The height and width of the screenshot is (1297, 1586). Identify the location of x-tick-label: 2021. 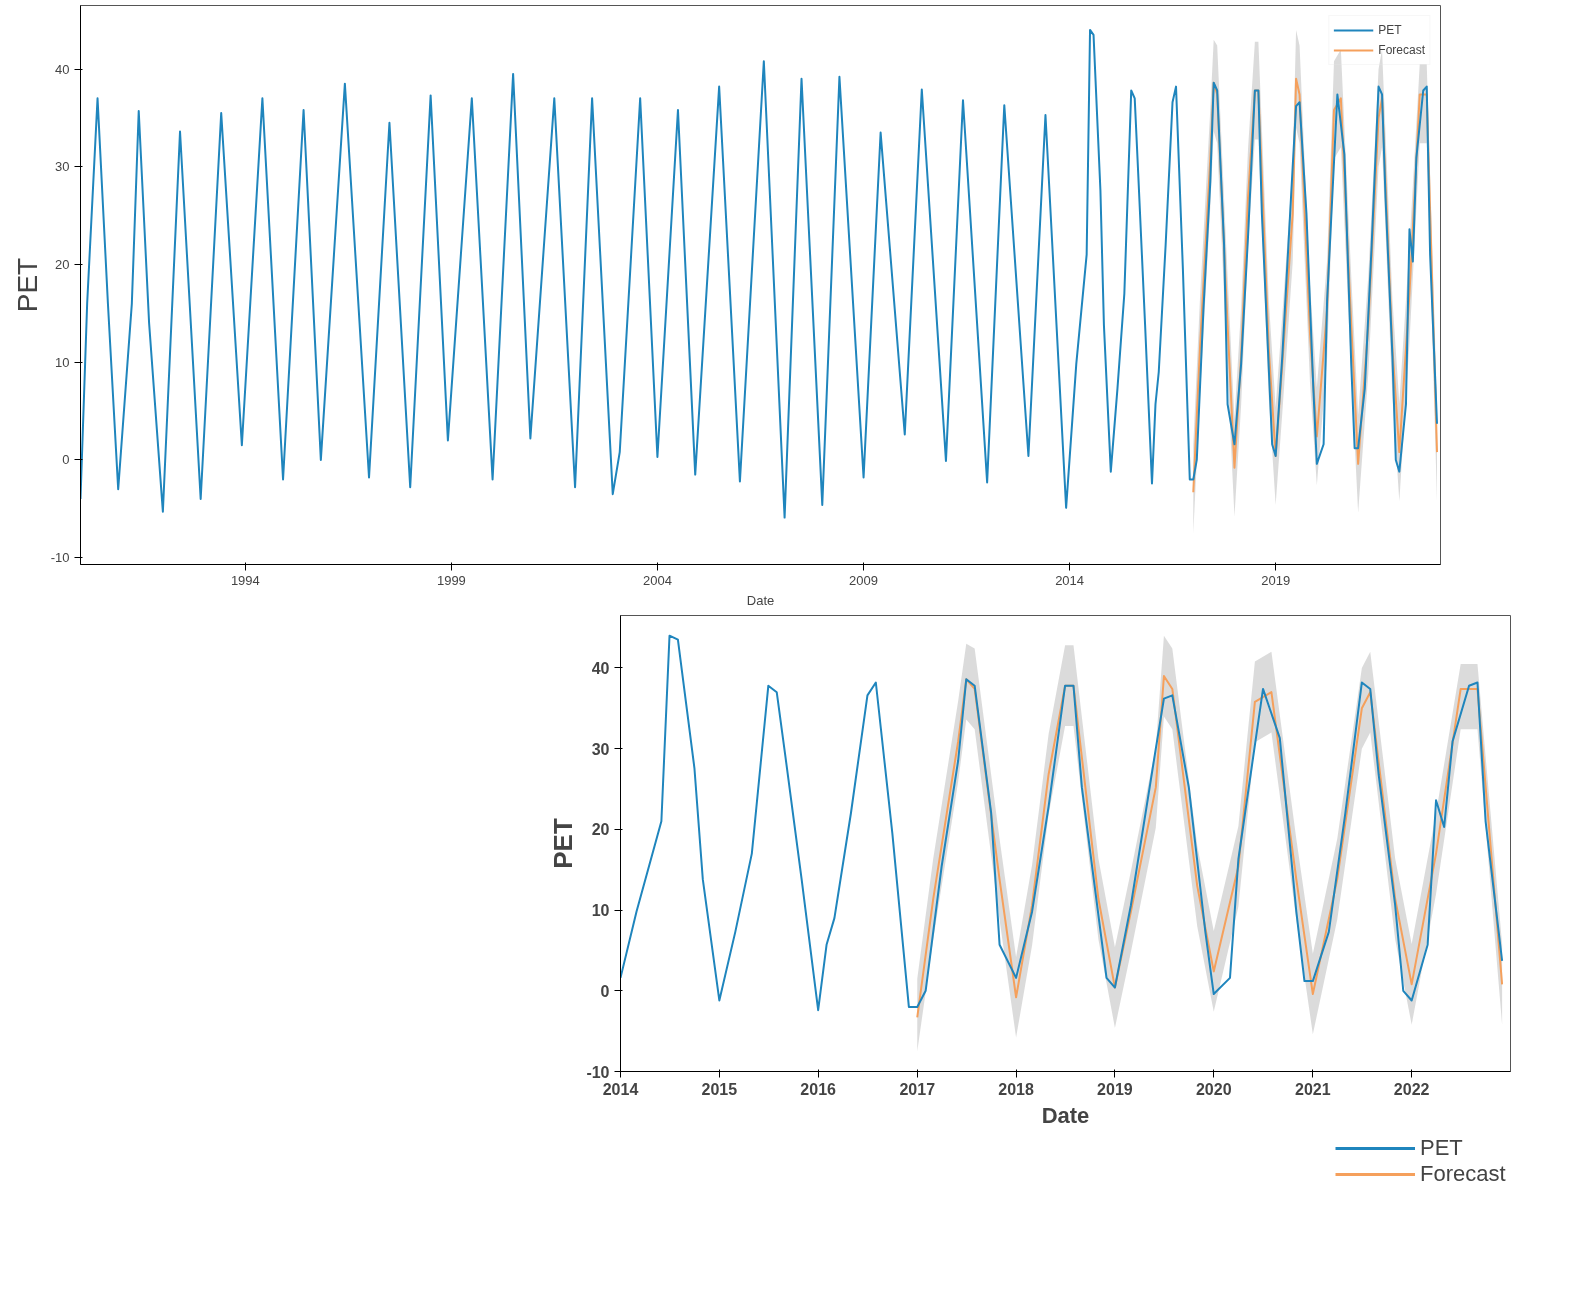
(1313, 1089).